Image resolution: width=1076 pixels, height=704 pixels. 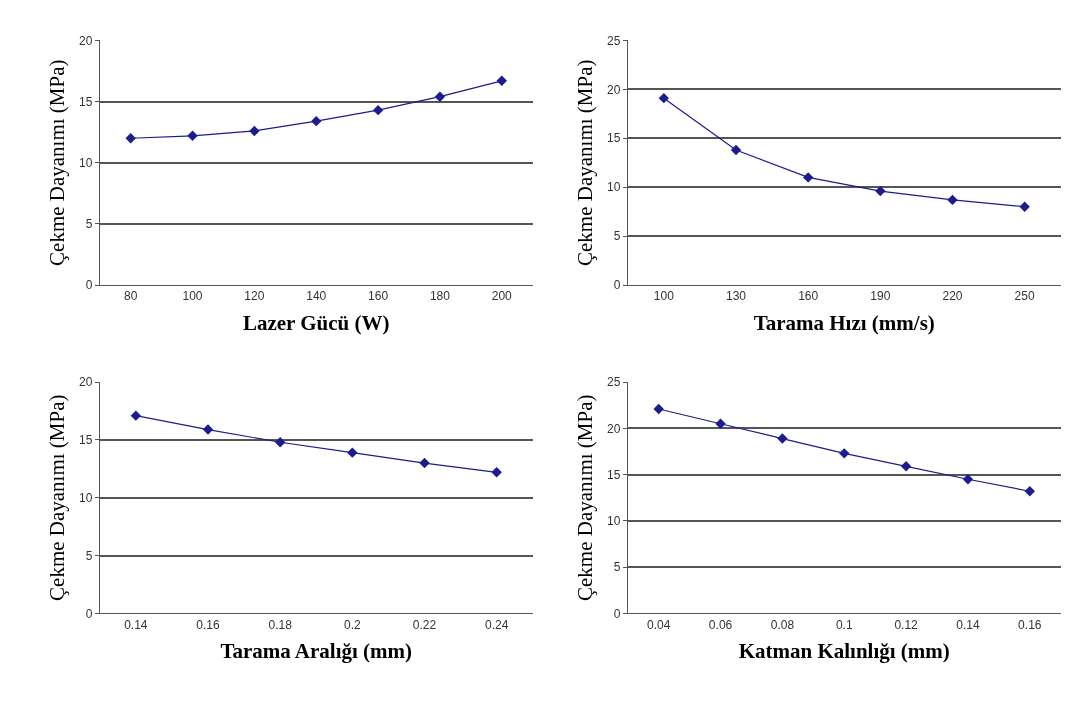 What do you see at coordinates (280, 624) in the screenshot?
I see `x-tick-label: 0.18` at bounding box center [280, 624].